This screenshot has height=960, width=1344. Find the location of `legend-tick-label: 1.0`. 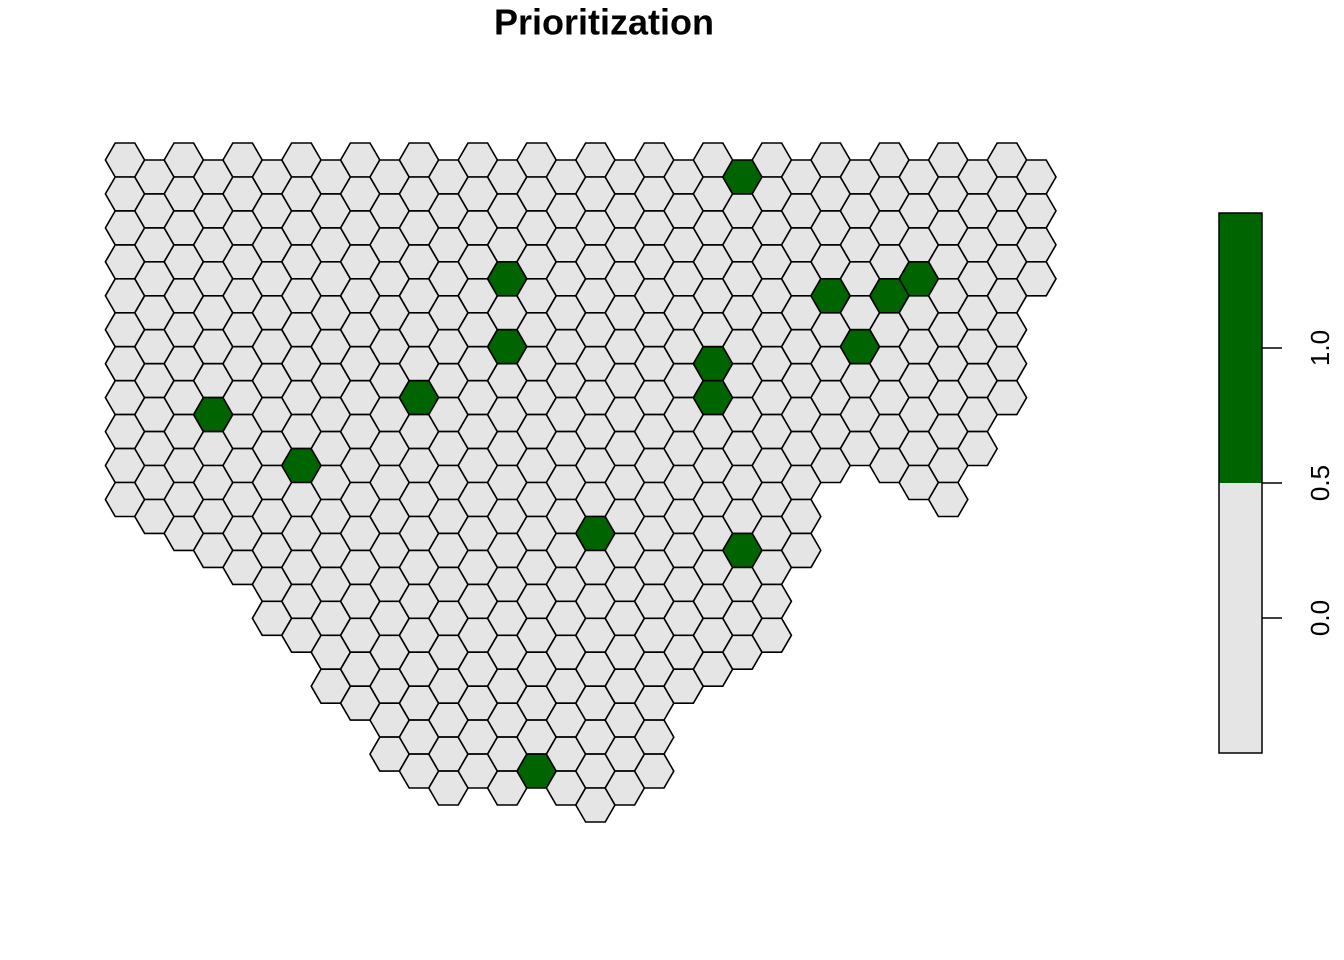

legend-tick-label: 1.0 is located at coordinates (1320, 348).